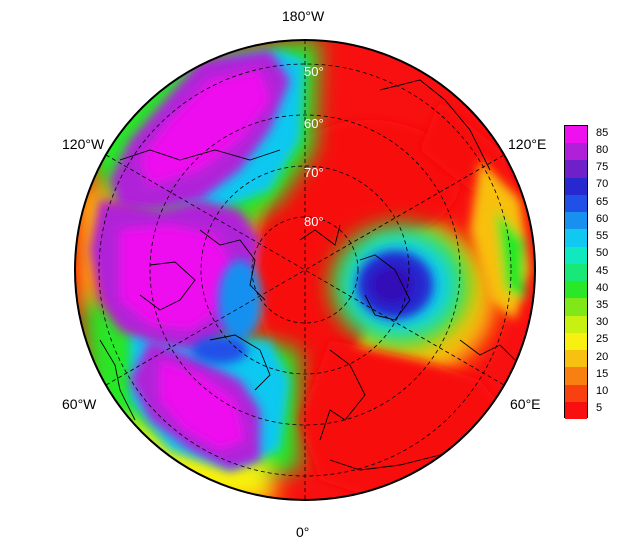 The width and height of the screenshot is (625, 552). I want to click on colorbar-tick-label: 60, so click(602, 218).